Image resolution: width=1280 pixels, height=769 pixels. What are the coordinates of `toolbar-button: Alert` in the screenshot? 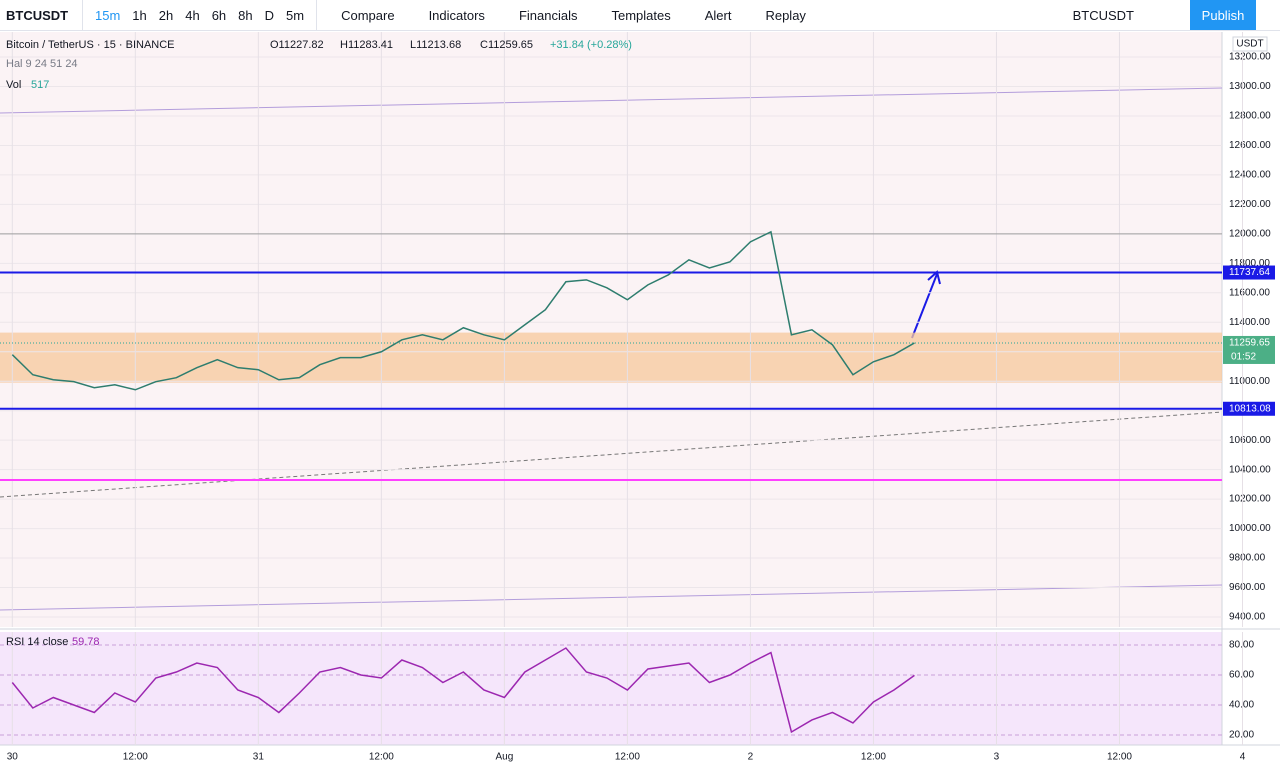 It's located at (718, 15).